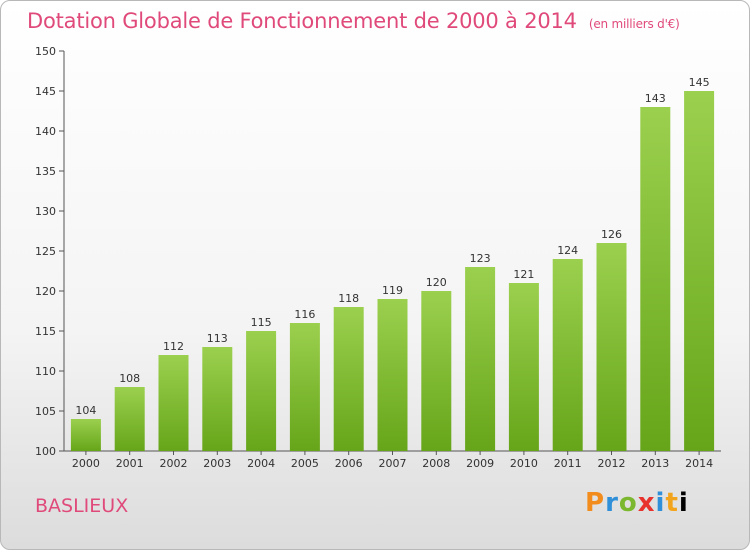  Describe the element at coordinates (392, 290) in the screenshot. I see `bar-value-label: 119` at that location.